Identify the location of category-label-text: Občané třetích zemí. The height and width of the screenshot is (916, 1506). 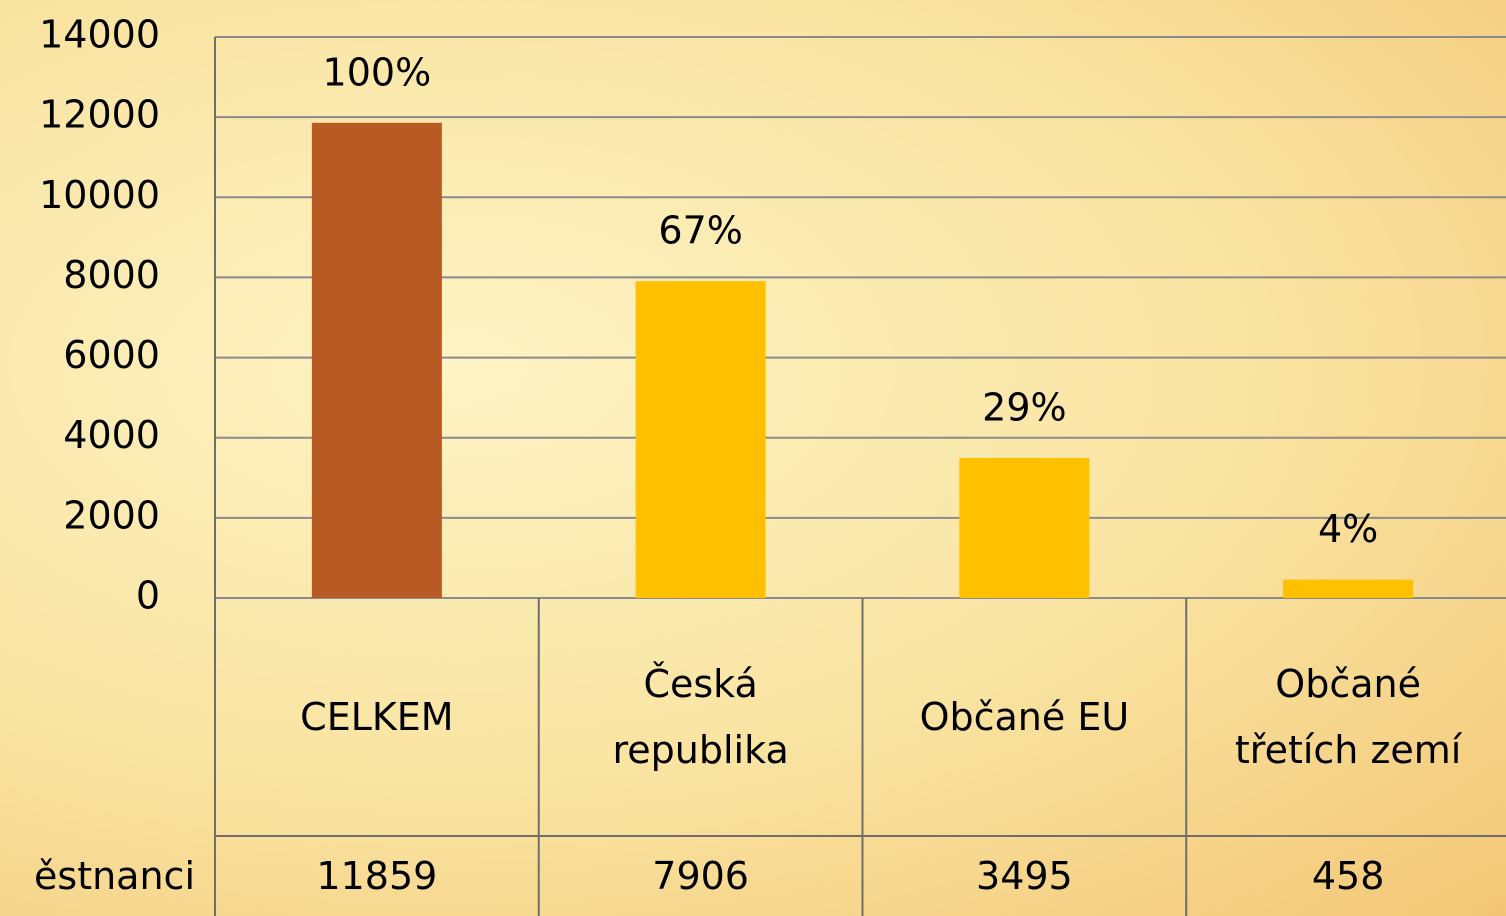
(1348, 717).